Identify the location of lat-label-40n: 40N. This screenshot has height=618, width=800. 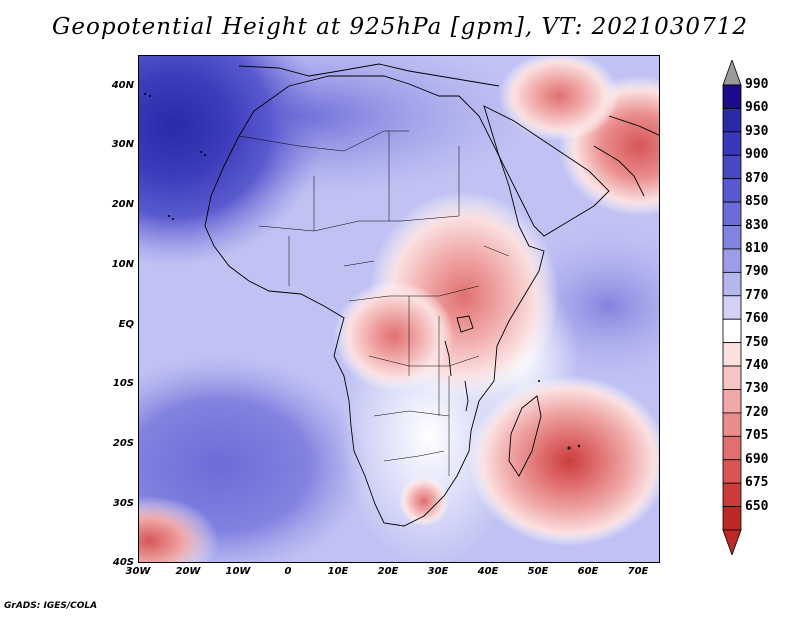
(122, 85).